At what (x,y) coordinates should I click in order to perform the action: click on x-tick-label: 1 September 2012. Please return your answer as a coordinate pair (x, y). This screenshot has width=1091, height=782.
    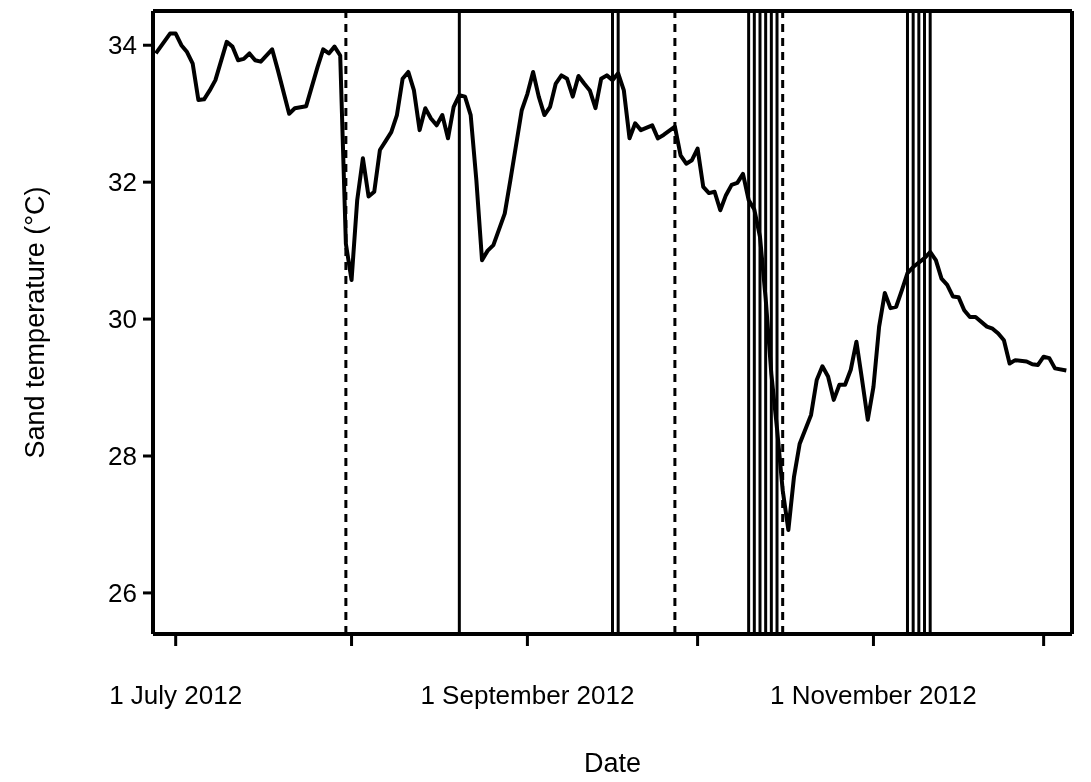
    Looking at the image, I should click on (527, 695).